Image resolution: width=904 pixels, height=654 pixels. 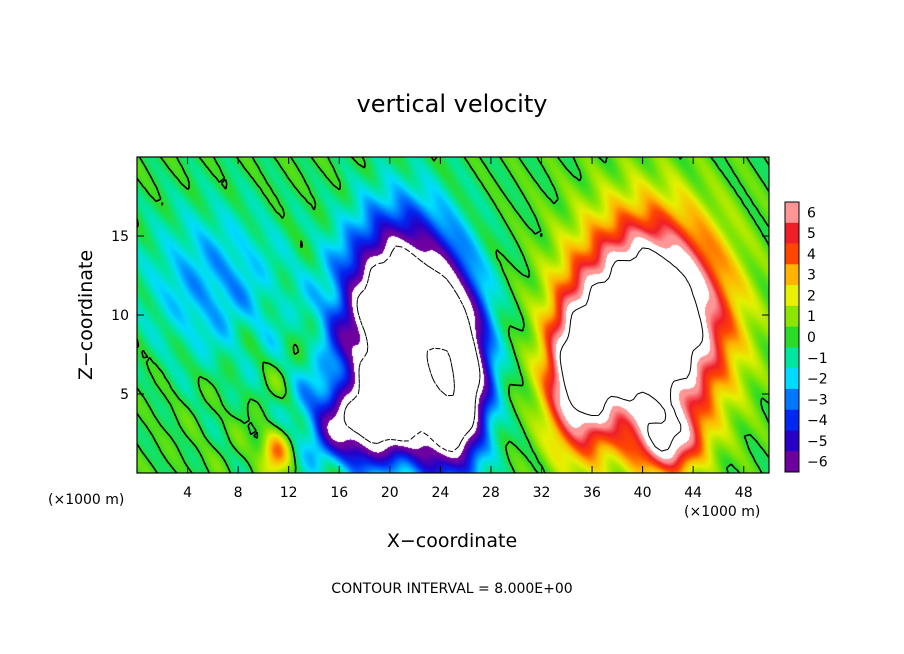 What do you see at coordinates (811, 255) in the screenshot?
I see `colorbar-label: 4` at bounding box center [811, 255].